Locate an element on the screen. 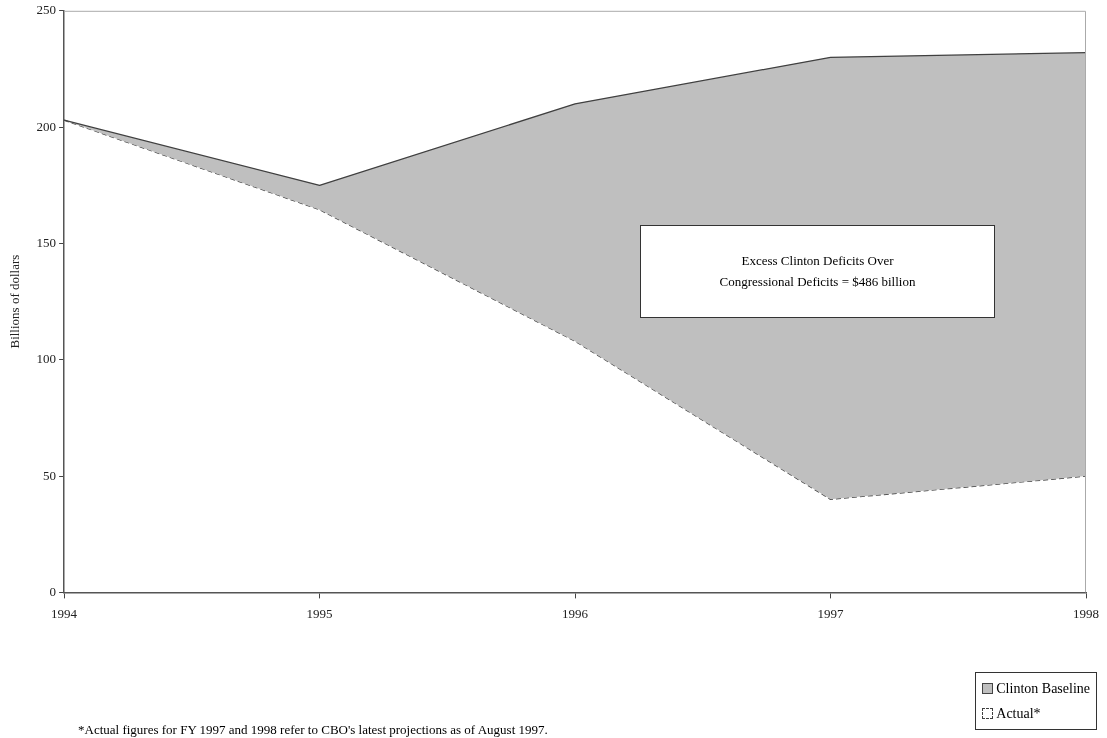 This screenshot has height=738, width=1107. legend-label: Clinton Baseline is located at coordinates (1043, 689).